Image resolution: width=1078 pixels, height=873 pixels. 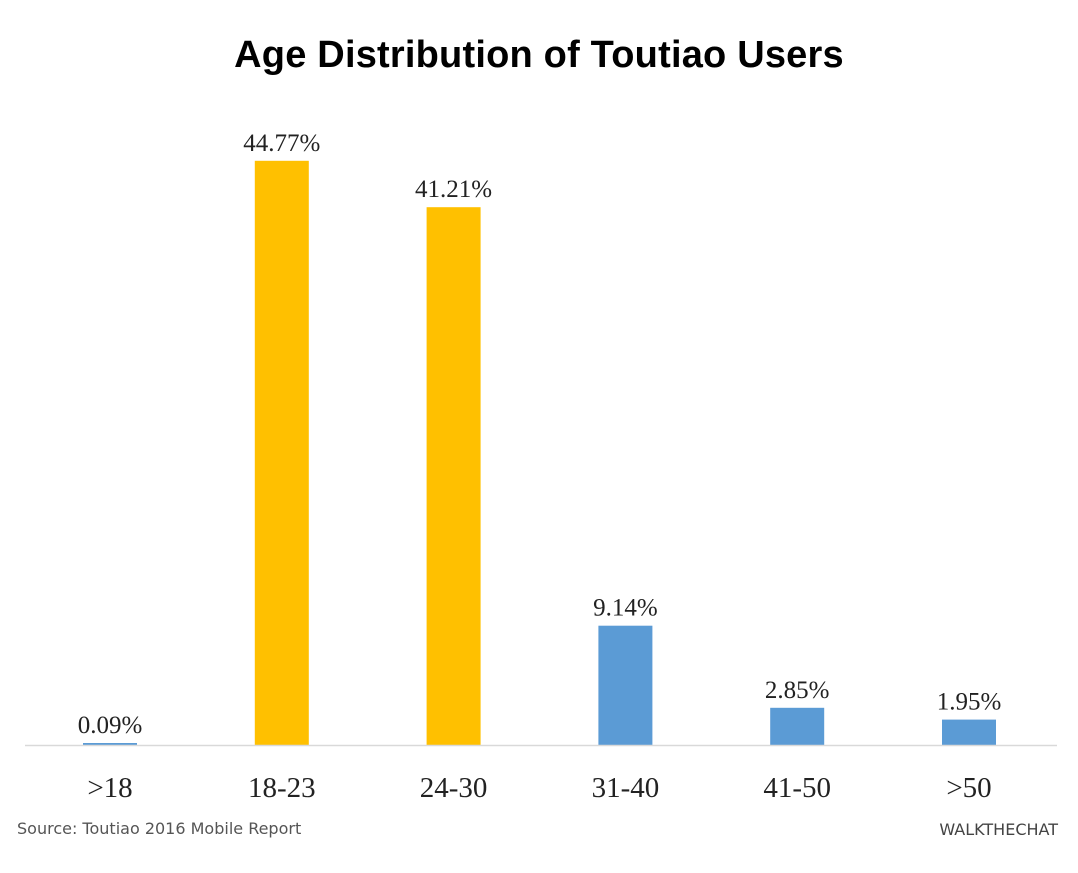 What do you see at coordinates (109, 788) in the screenshot?
I see `x-tick-label-1: >18` at bounding box center [109, 788].